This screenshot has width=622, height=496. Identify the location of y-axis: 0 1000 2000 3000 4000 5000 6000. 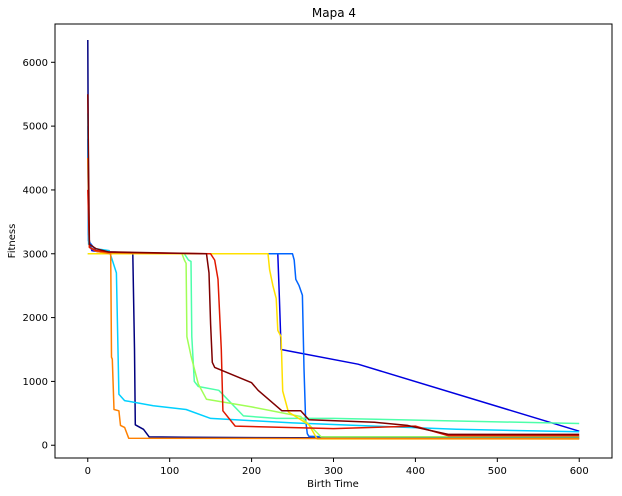
(39, 255).